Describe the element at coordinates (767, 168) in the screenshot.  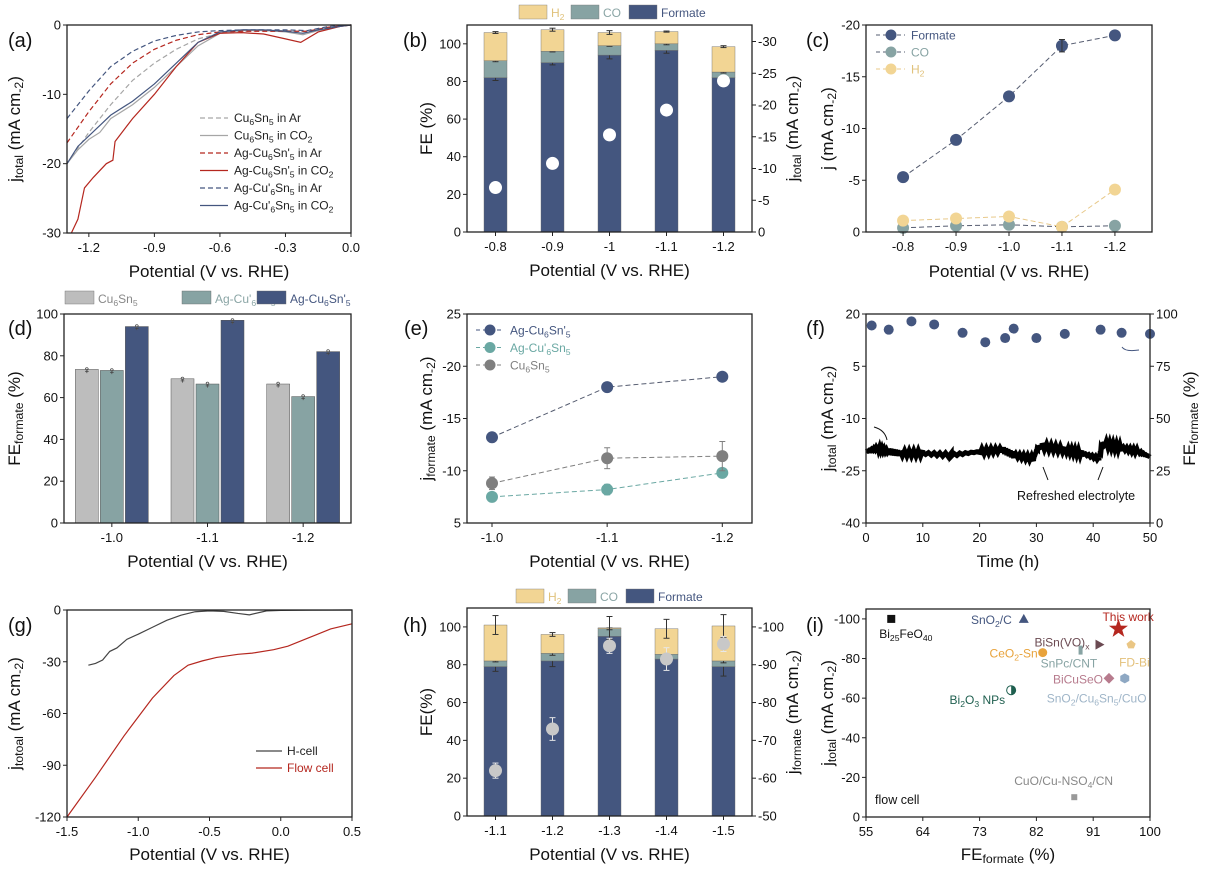
I see `y2-tick-label: -10` at that location.